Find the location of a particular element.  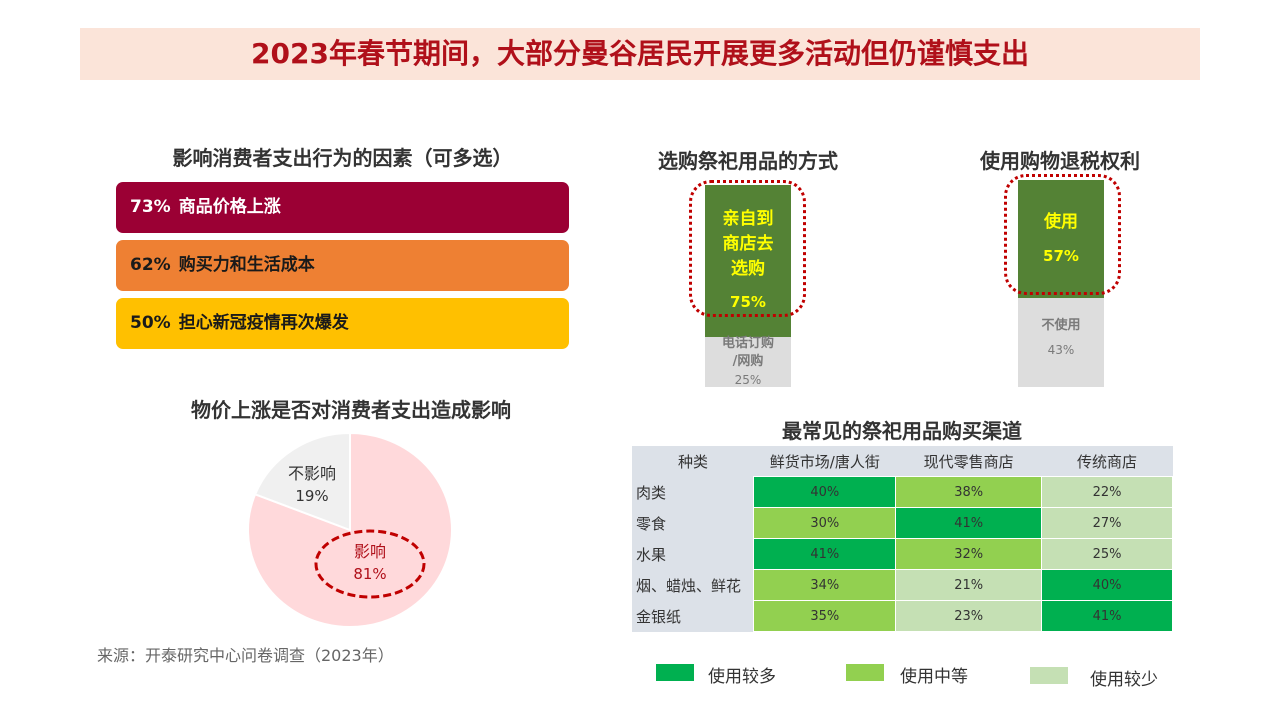

table-row: 肉类 40% 38% 22% is located at coordinates (902, 492).